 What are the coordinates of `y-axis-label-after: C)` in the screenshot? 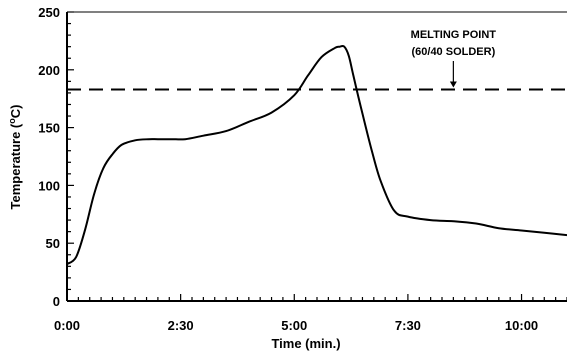 It's located at (15, 112).